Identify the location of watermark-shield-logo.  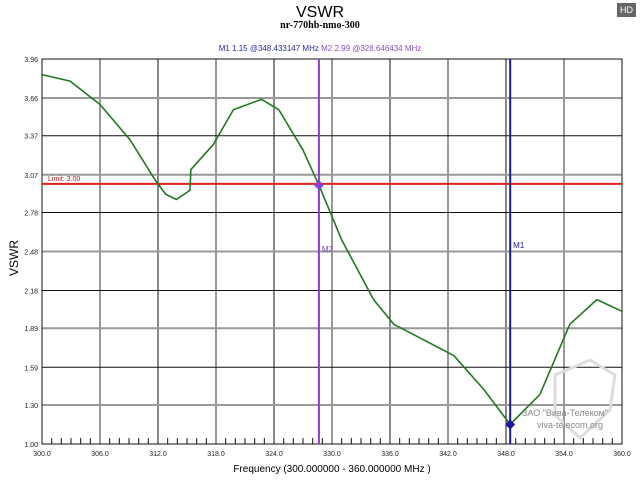
(585, 399).